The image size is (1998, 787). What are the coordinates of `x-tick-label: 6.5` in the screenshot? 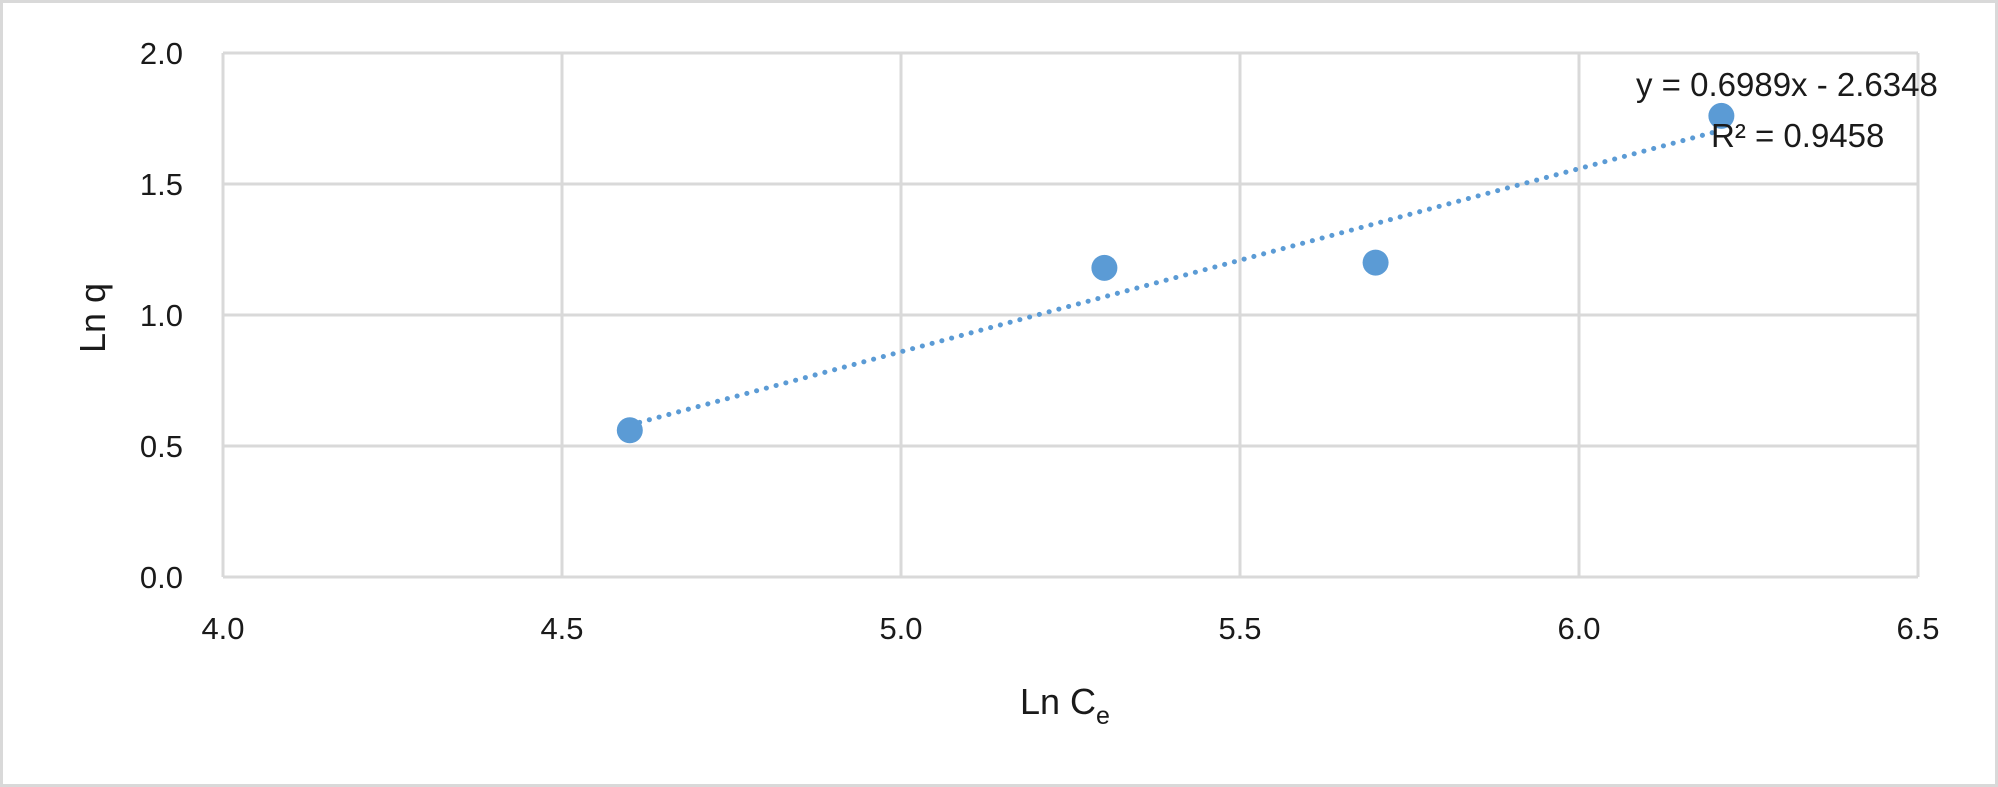 It's located at (1917, 628).